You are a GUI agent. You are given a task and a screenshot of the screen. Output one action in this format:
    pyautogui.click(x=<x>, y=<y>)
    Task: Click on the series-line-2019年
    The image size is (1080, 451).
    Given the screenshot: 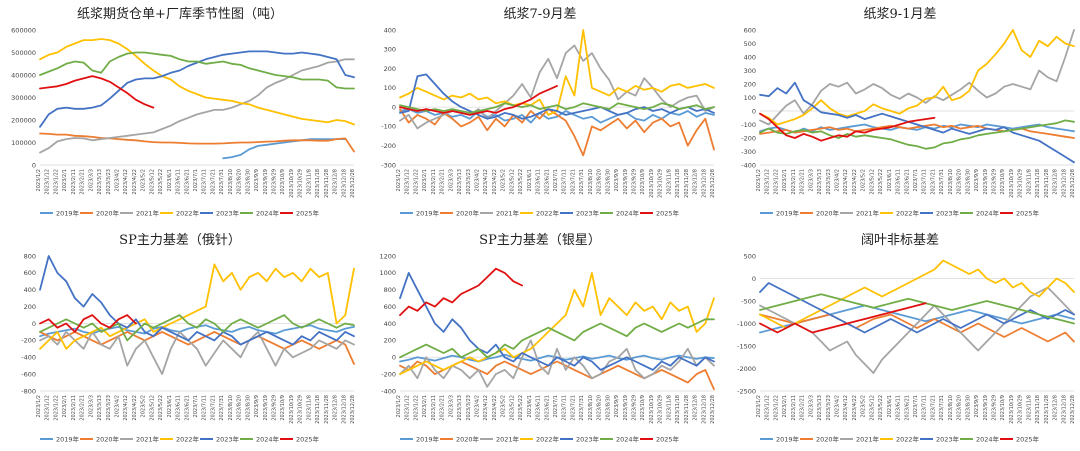 What is the action you would take?
    pyautogui.click(x=917, y=128)
    